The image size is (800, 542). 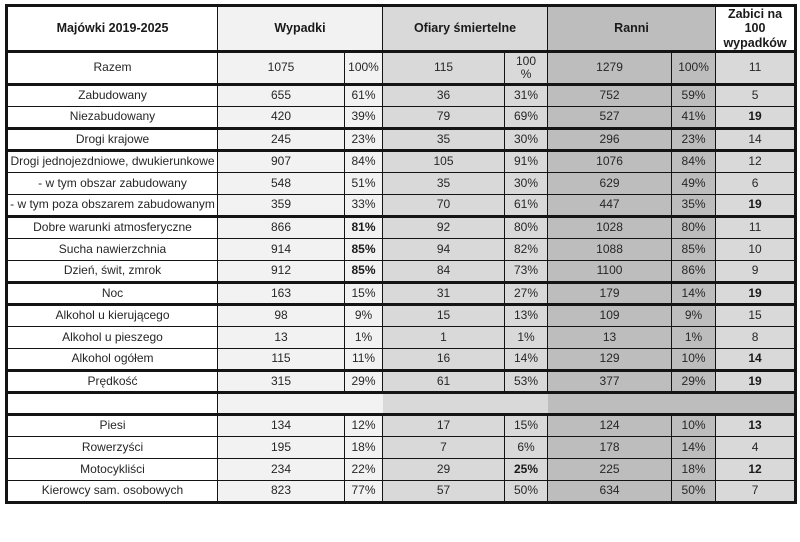 I want to click on row-label: Alkohol ogółem, so click(x=112, y=360).